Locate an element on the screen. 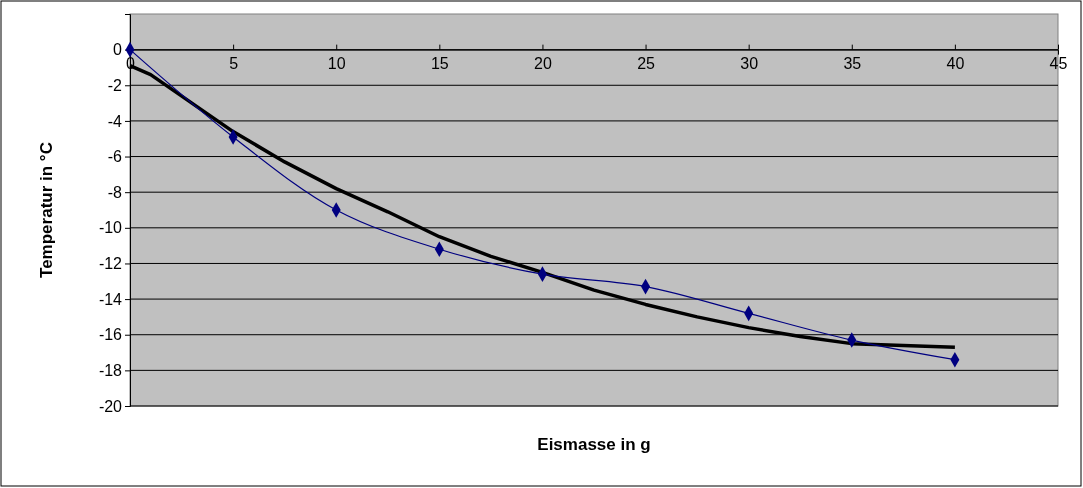 The width and height of the screenshot is (1083, 488). y-tick-label: -16 is located at coordinates (110, 335).